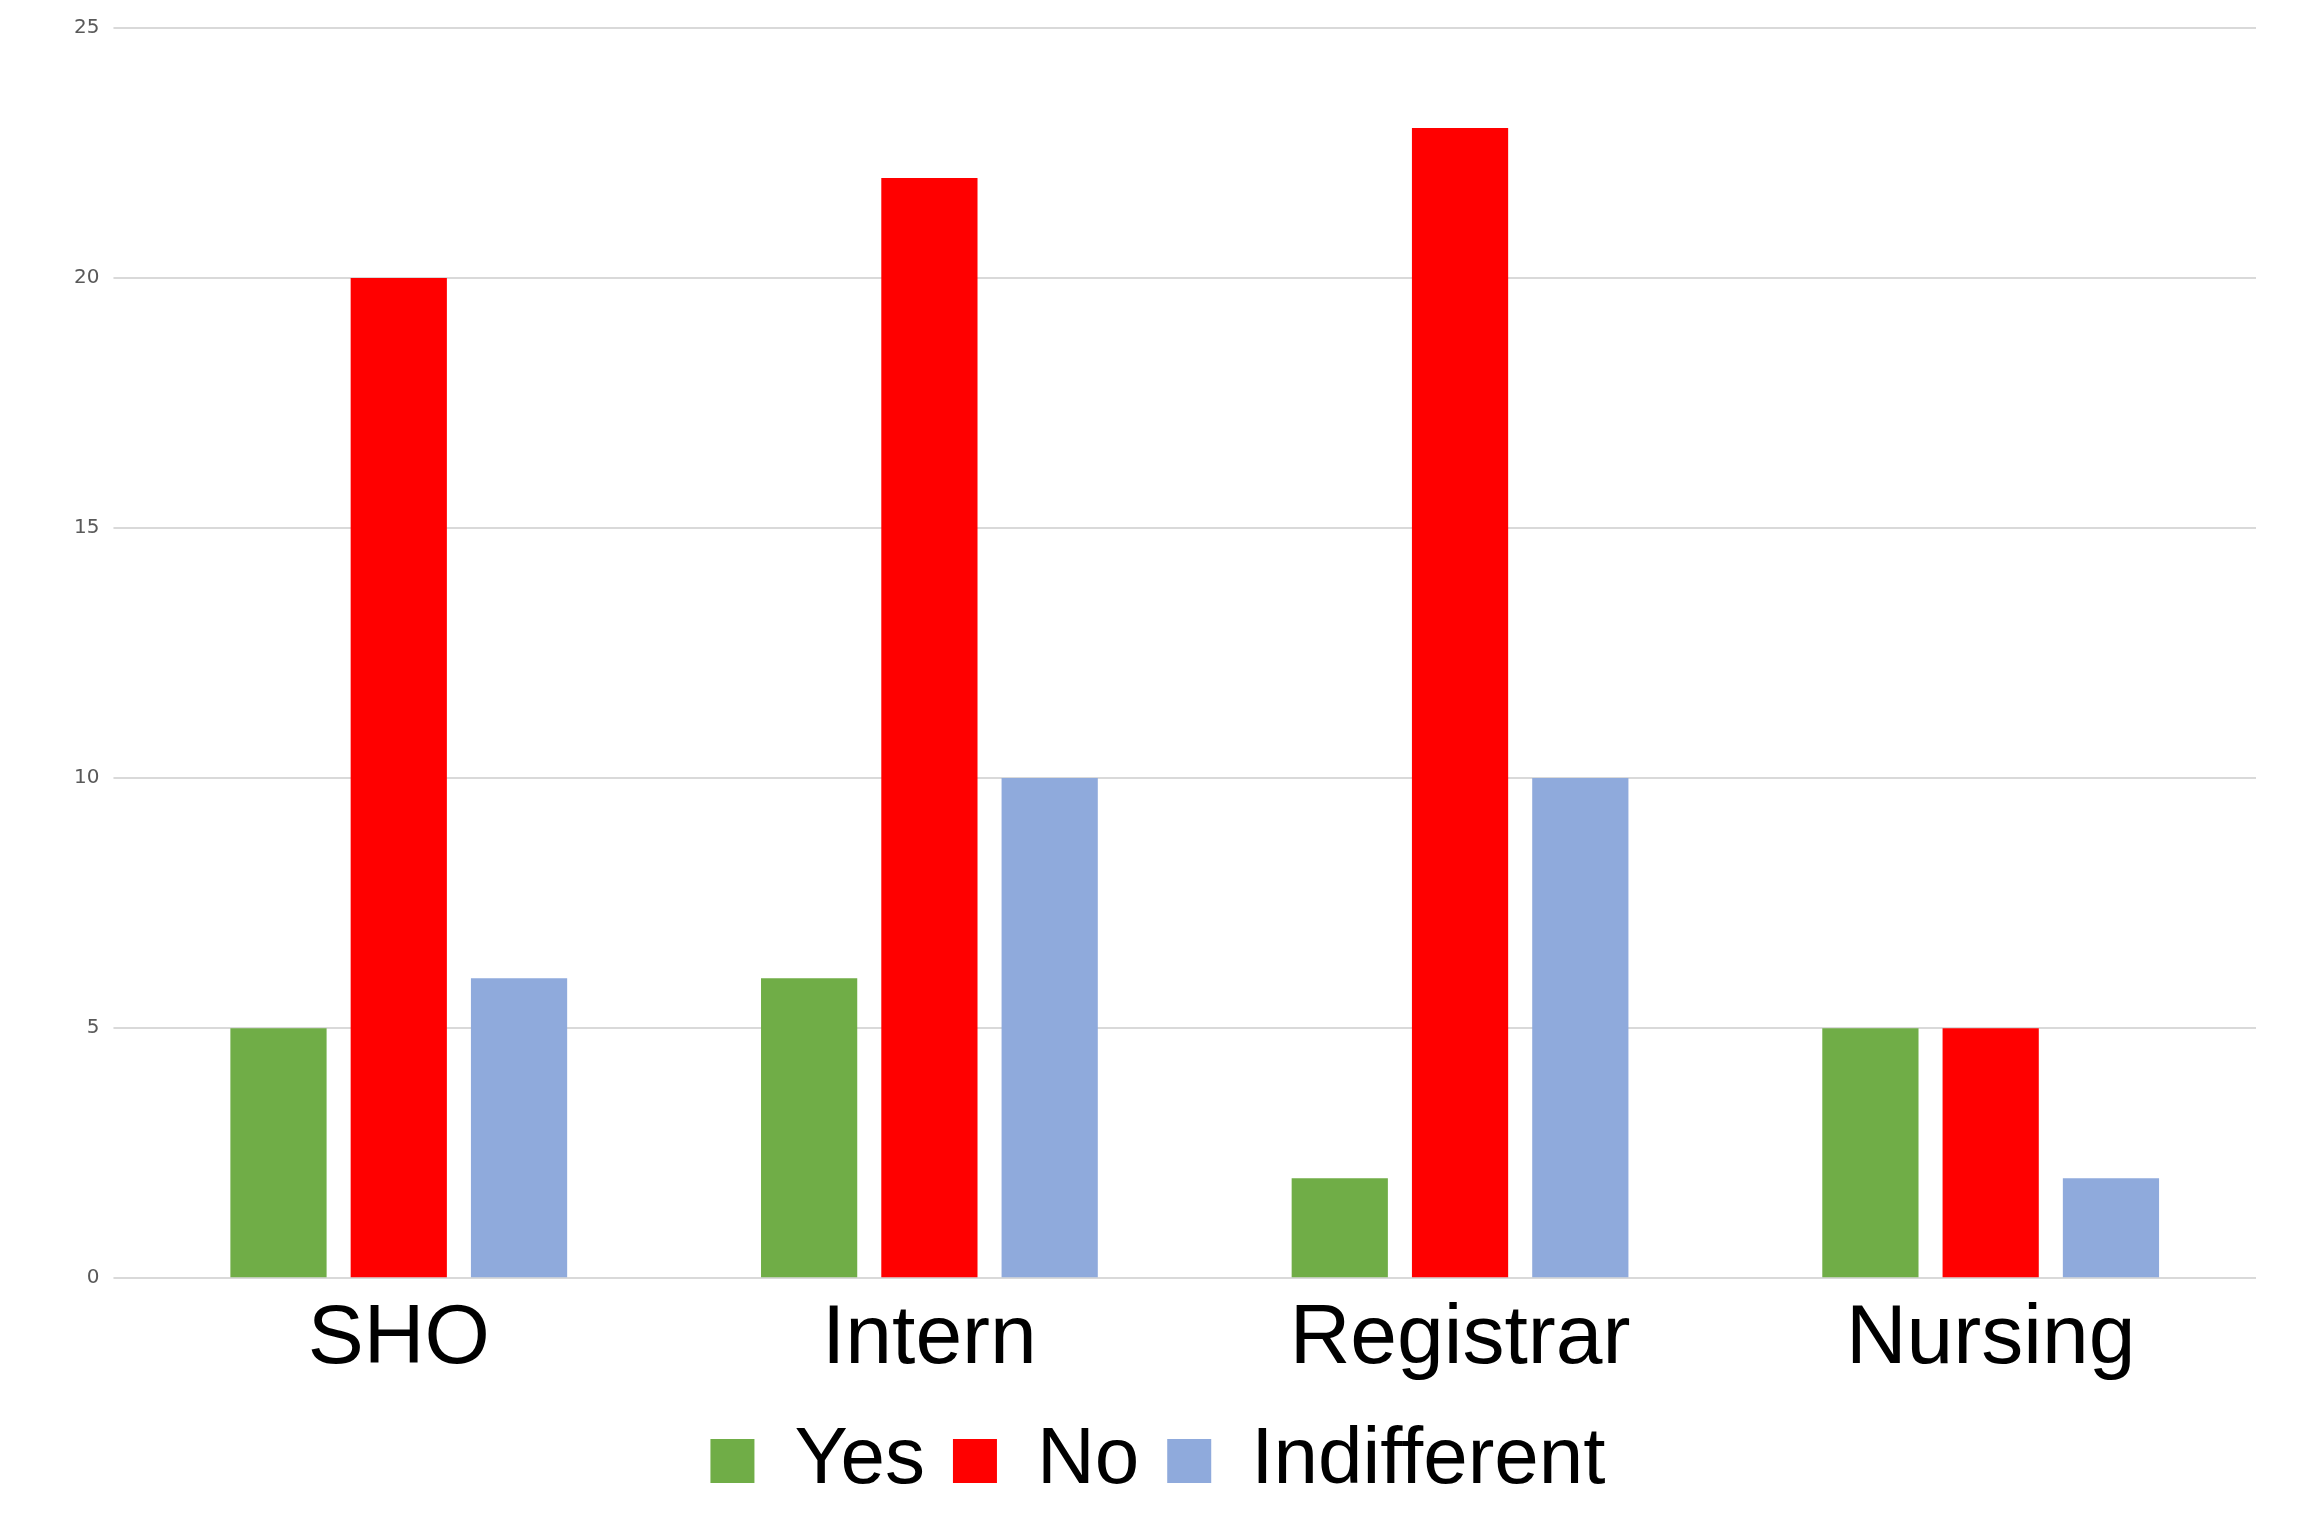  Describe the element at coordinates (1428, 1456) in the screenshot. I see `legend-label: Indifferent` at that location.